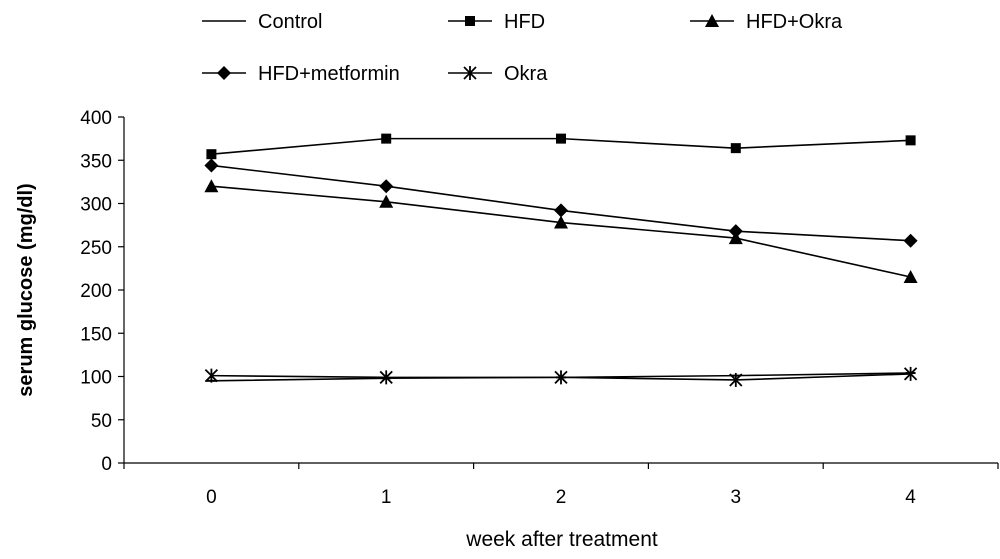  I want to click on series-line-hfd-plus-metformin, so click(561, 203).